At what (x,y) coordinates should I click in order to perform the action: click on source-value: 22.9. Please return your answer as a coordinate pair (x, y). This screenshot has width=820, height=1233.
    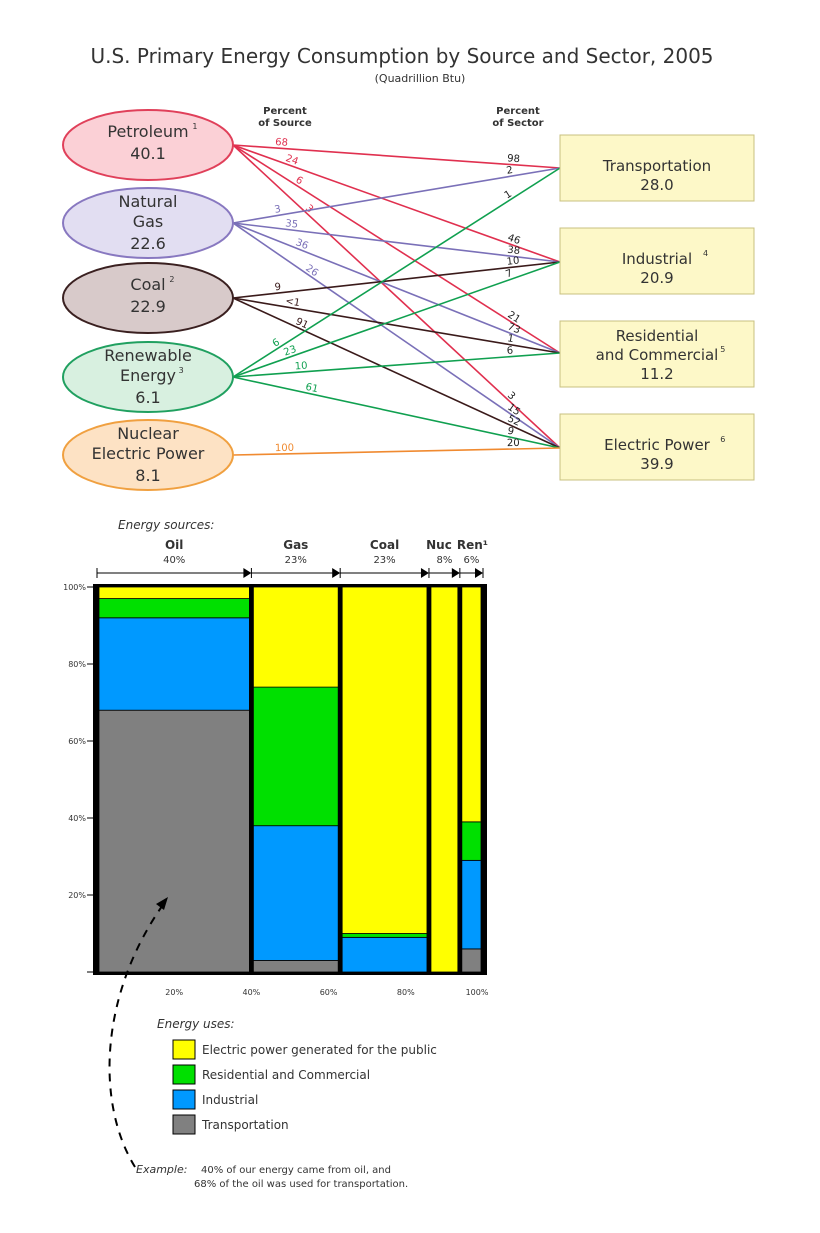
    Looking at the image, I should click on (148, 306).